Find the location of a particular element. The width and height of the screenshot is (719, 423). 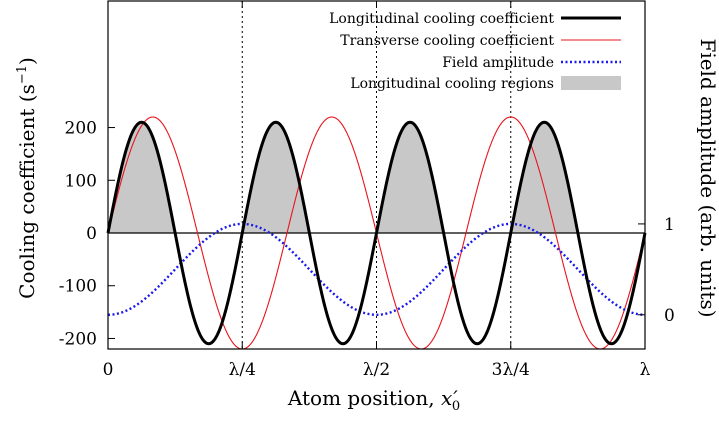

y-tick-label-left: 100 is located at coordinates (81, 181).